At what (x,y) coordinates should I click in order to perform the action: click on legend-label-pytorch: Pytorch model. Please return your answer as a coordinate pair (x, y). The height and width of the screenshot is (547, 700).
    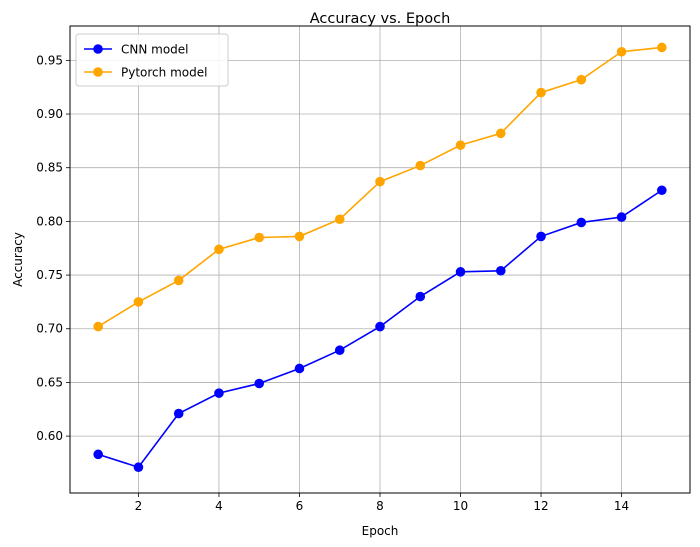
    Looking at the image, I should click on (164, 73).